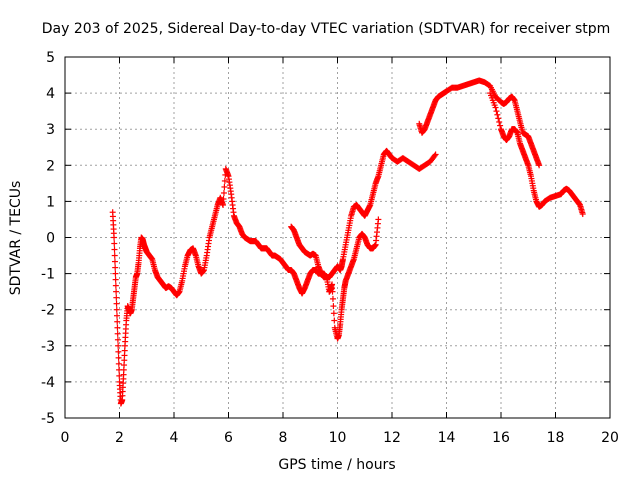 This screenshot has width=640, height=480. What do you see at coordinates (50, 202) in the screenshot?
I see `y-tick-label: 1` at bounding box center [50, 202].